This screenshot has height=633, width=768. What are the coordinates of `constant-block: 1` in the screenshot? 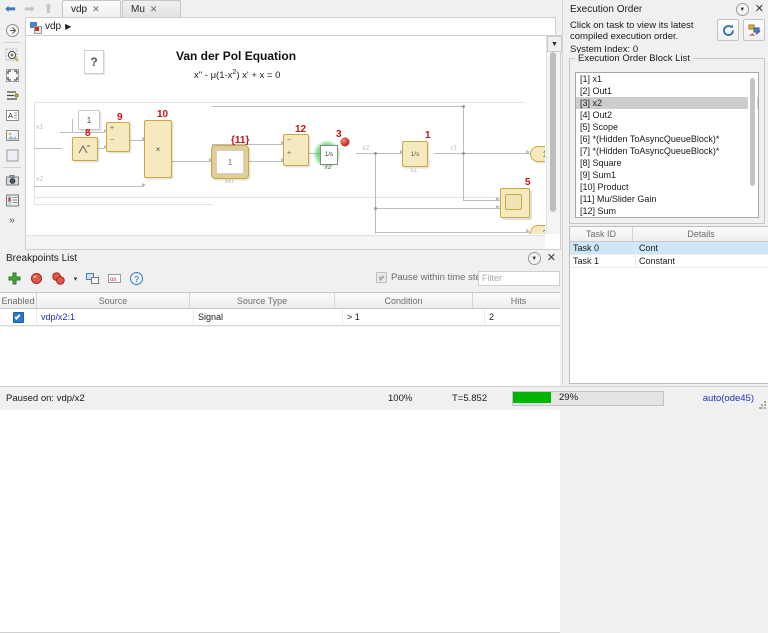 It's located at (89, 120).